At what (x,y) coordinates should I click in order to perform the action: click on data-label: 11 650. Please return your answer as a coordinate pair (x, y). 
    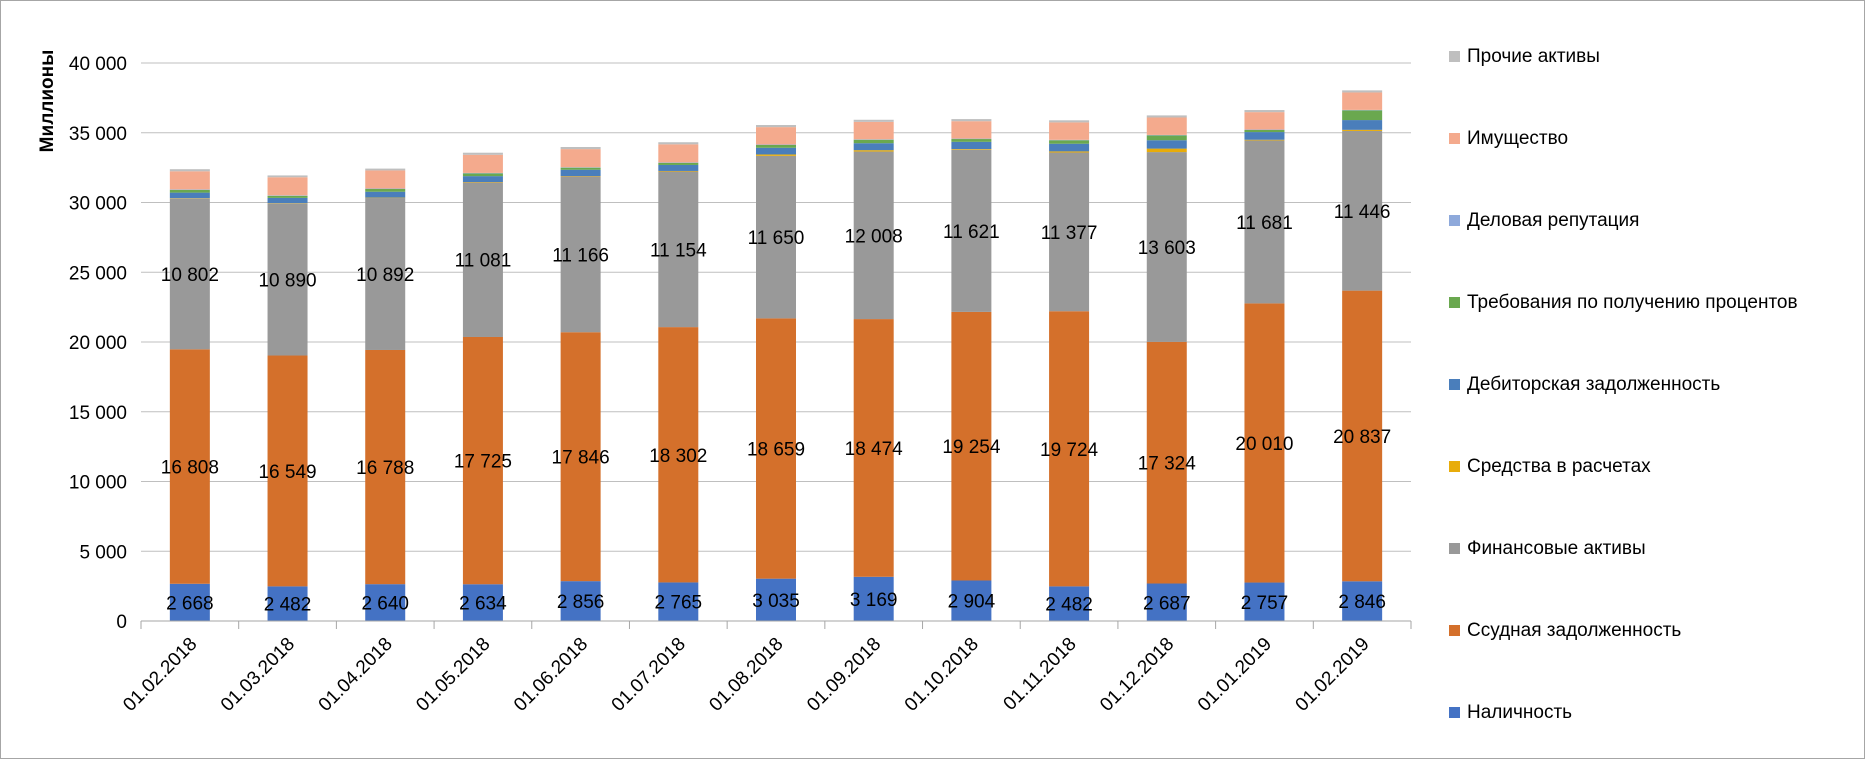
    Looking at the image, I should click on (776, 238).